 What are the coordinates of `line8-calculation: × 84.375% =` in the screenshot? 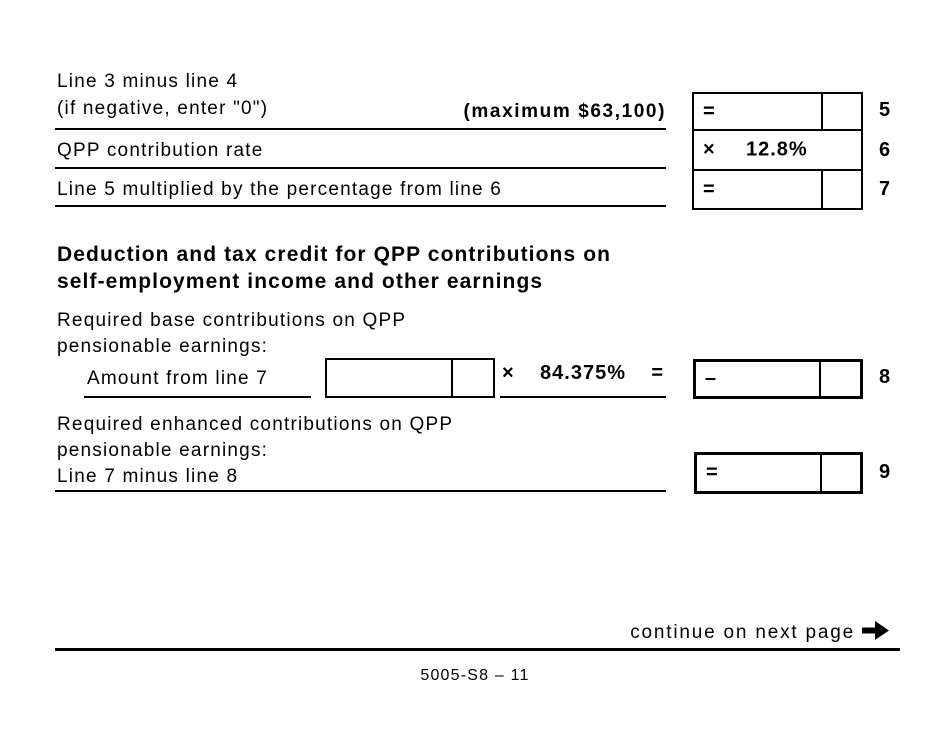 It's located at (583, 373).